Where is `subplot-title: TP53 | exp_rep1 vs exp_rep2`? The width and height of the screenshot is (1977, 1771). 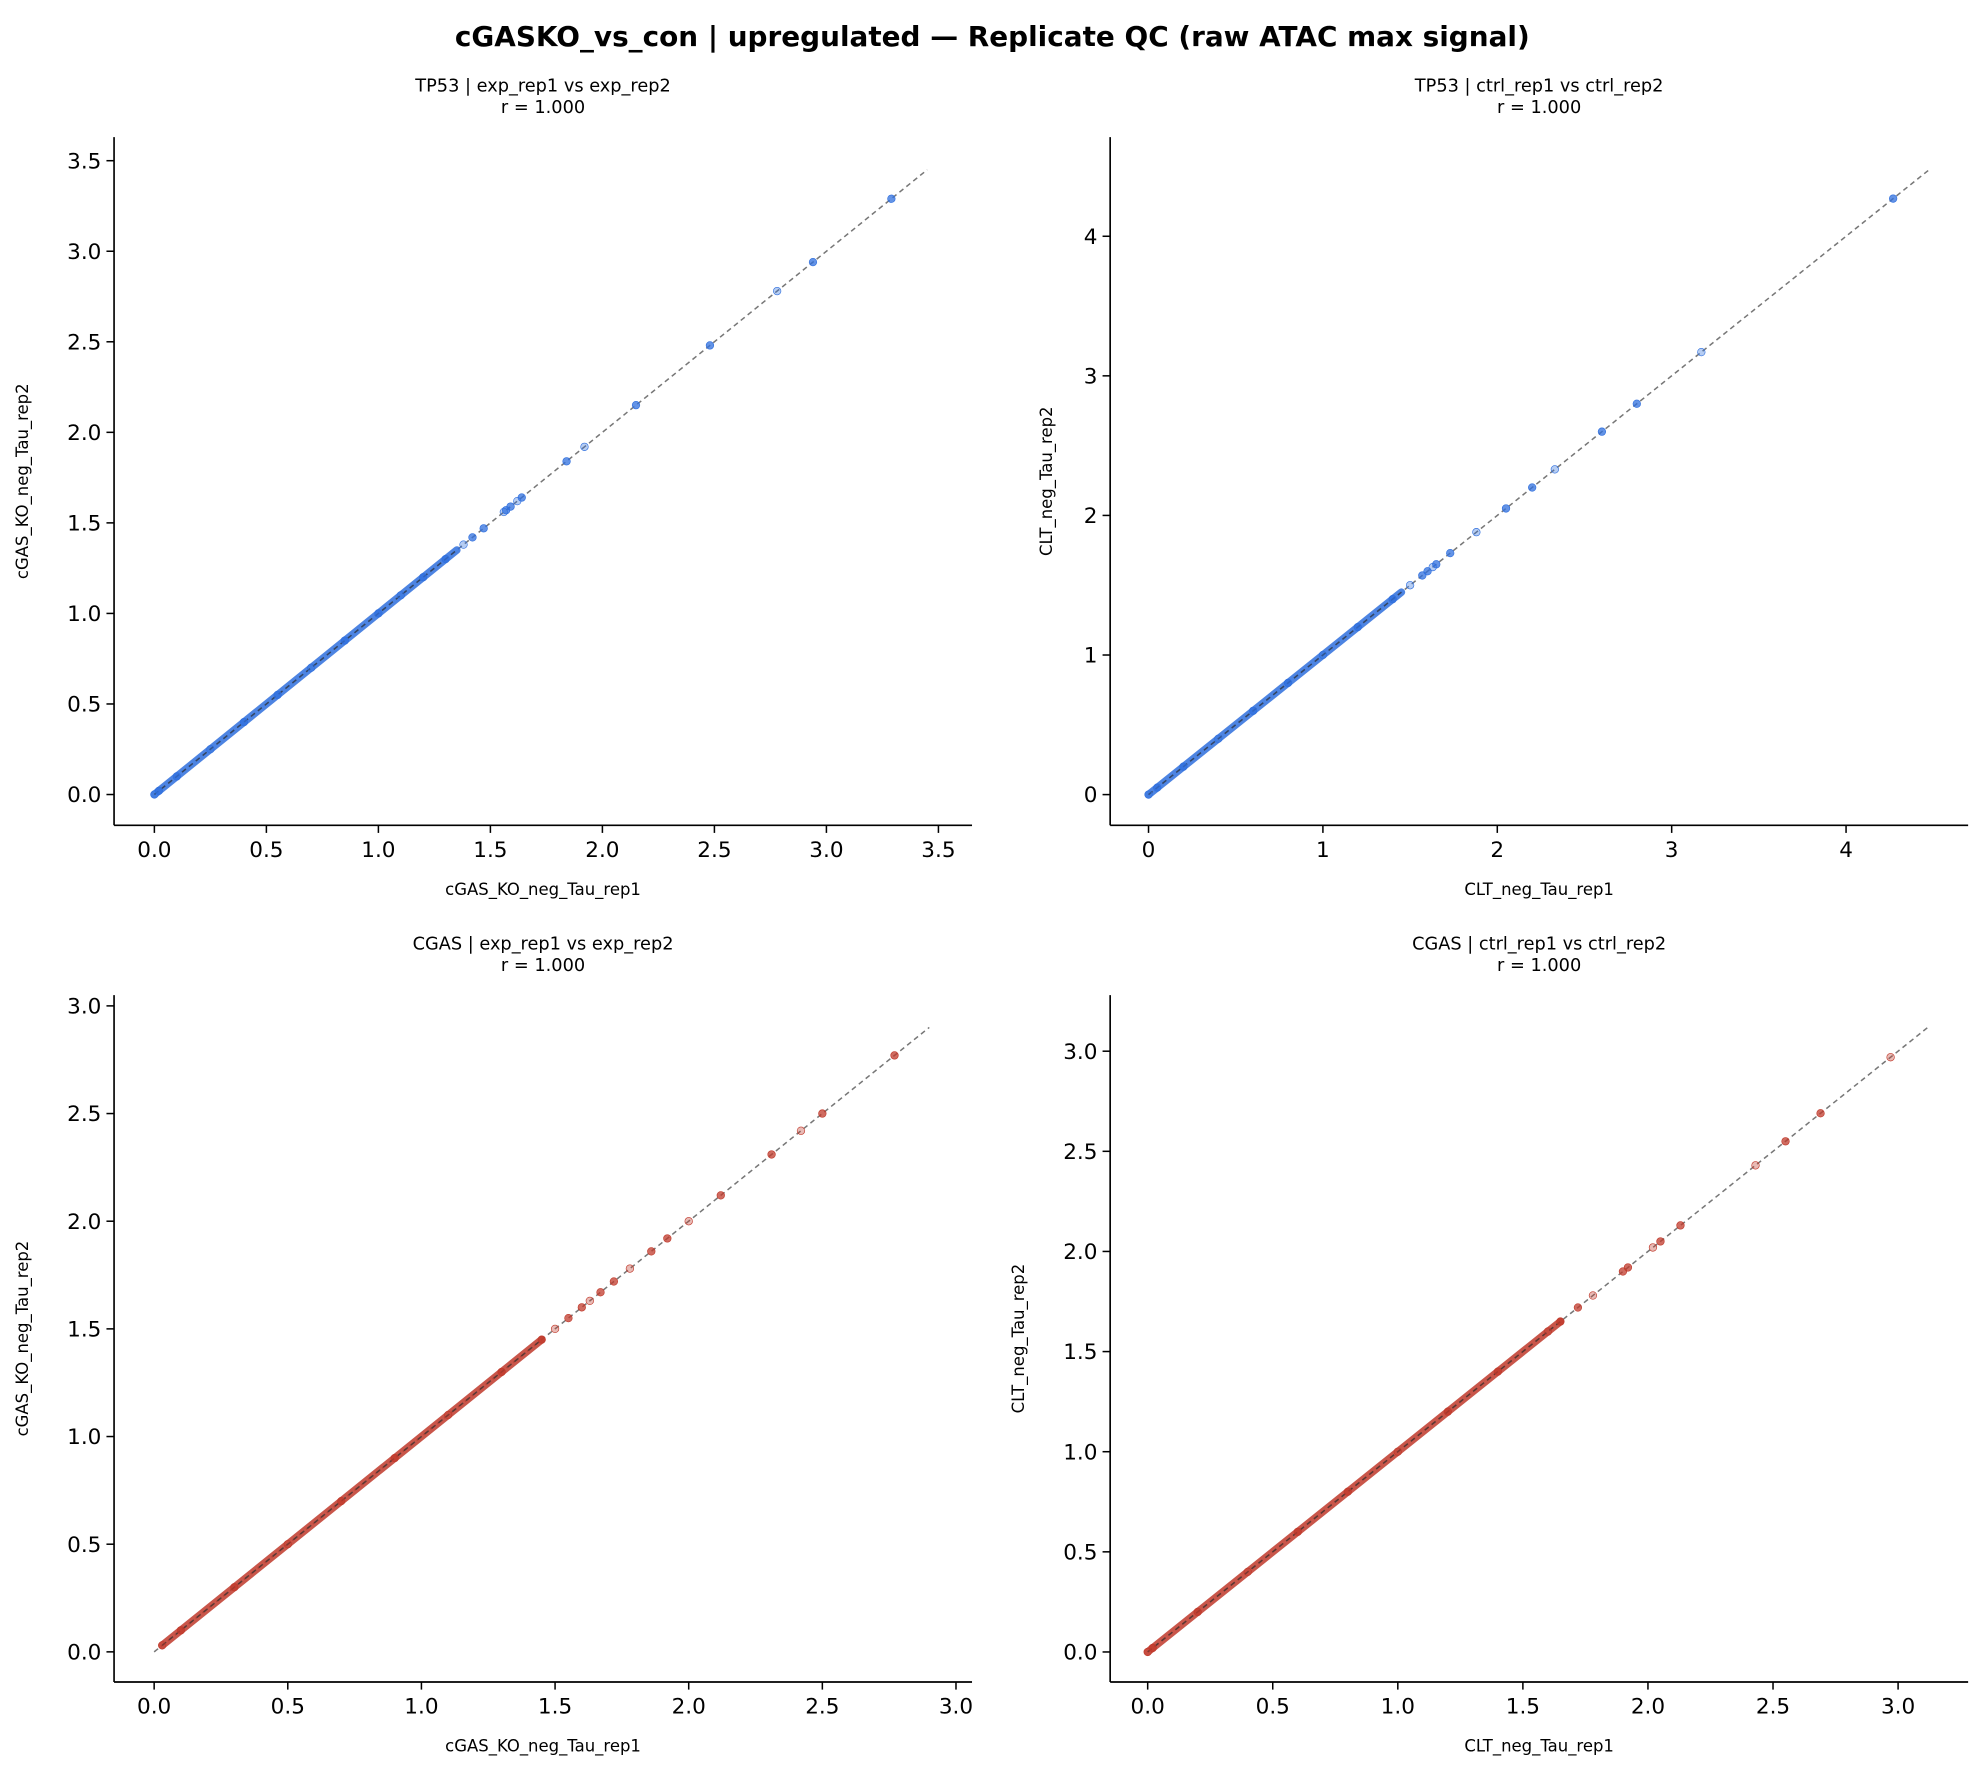 subplot-title: TP53 | exp_rep1 vs exp_rep2 is located at coordinates (542, 87).